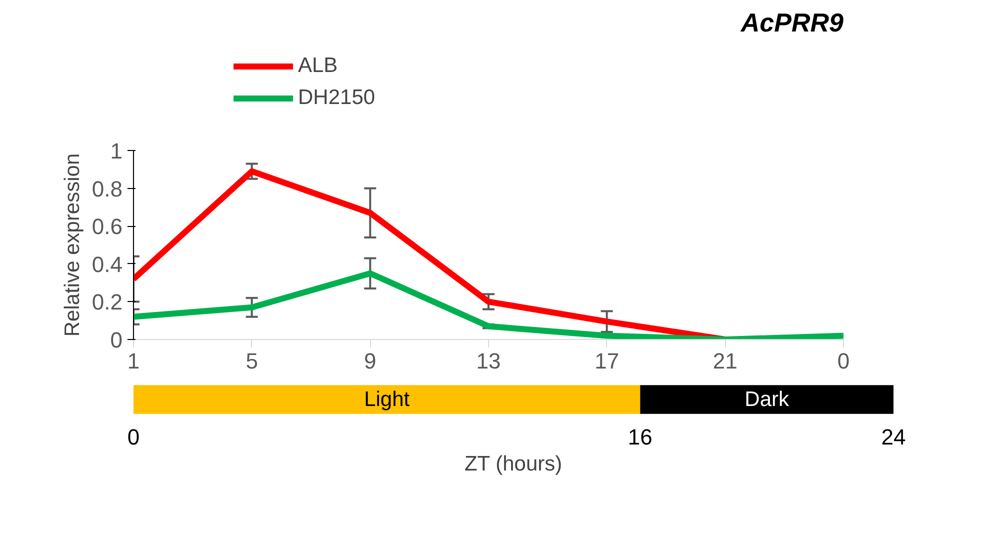 The width and height of the screenshot is (997, 543). Describe the element at coordinates (318, 66) in the screenshot. I see `legend-label: ALB` at that location.